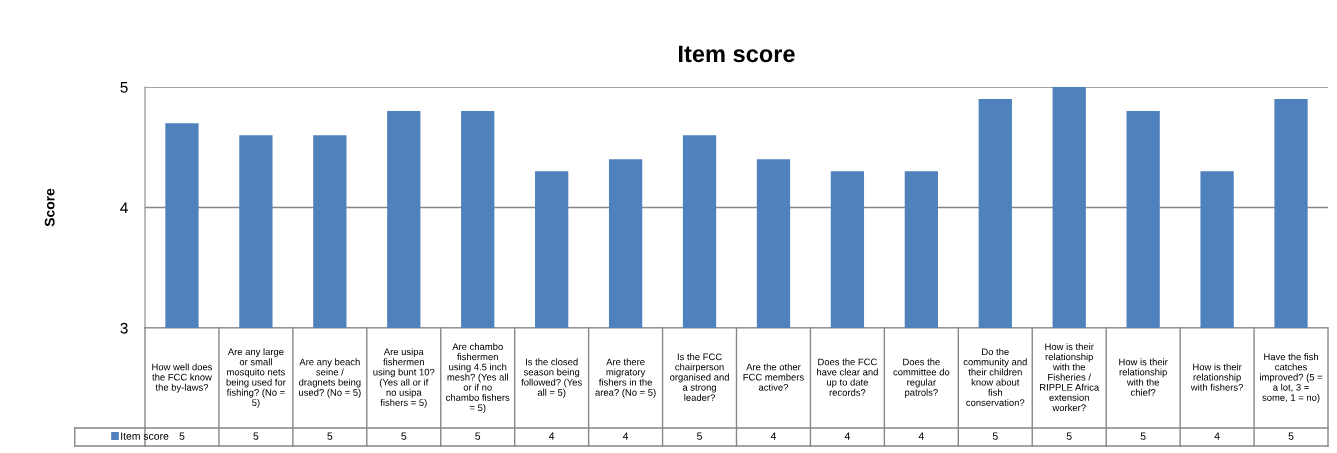 The image size is (1337, 453). What do you see at coordinates (995, 377) in the screenshot?
I see `x-tick-label: Do the community and their children know about fish conservation?` at bounding box center [995, 377].